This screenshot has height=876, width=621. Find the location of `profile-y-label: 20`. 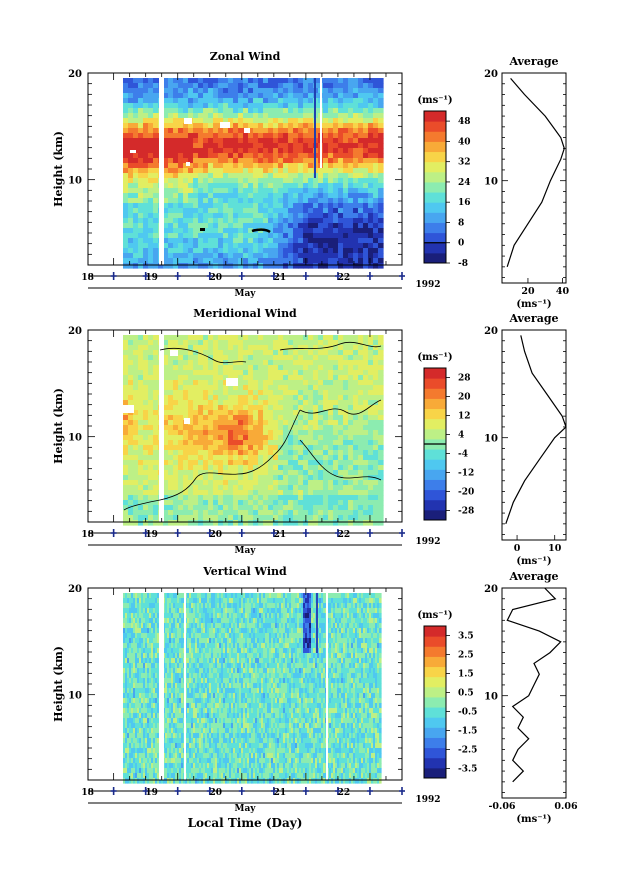

profile-y-label: 20 is located at coordinates (491, 74).